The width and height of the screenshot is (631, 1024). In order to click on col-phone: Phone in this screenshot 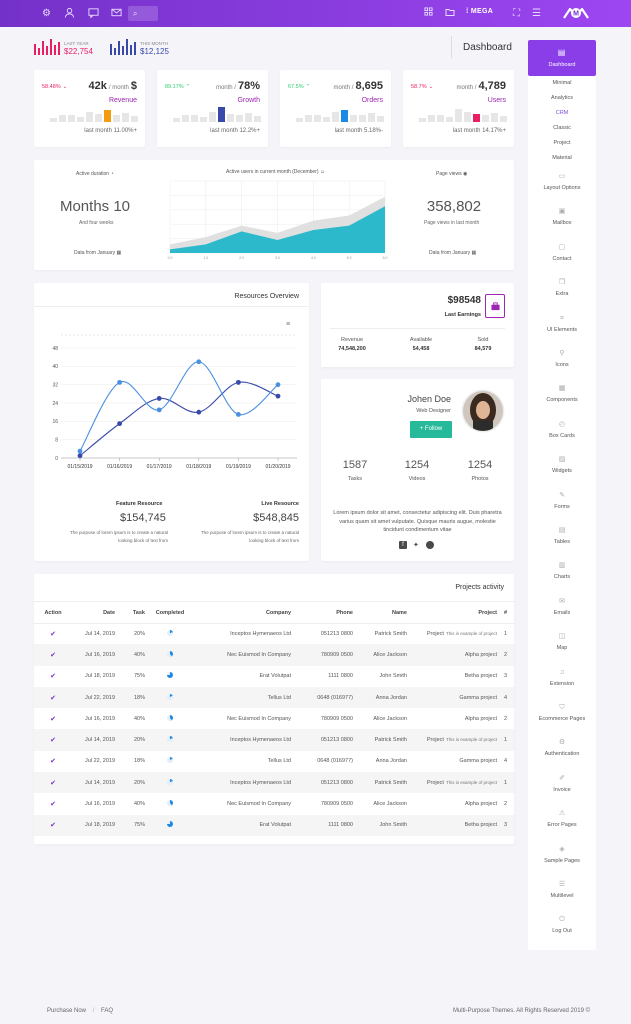, I will do `click(322, 613)`.